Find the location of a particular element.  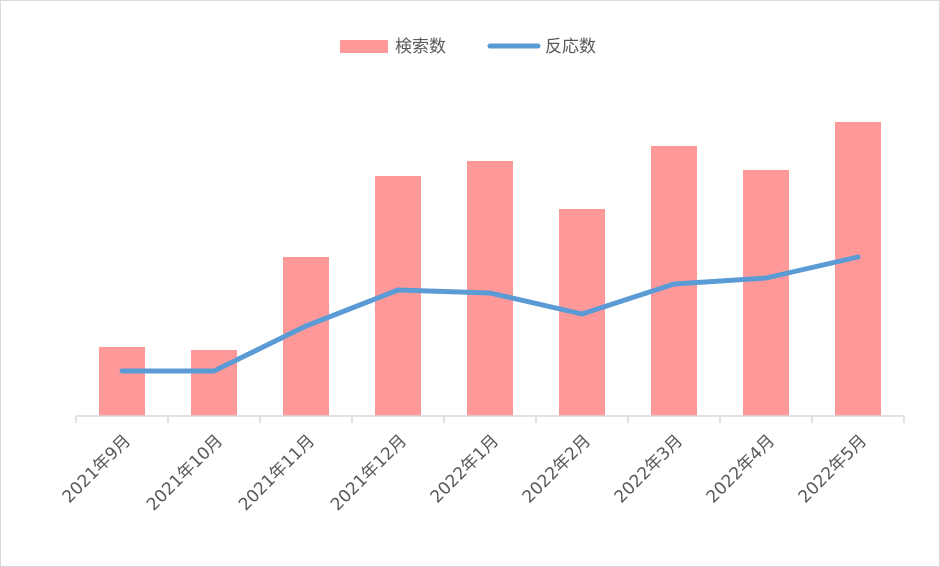

legend-swatch is located at coordinates (364, 46).